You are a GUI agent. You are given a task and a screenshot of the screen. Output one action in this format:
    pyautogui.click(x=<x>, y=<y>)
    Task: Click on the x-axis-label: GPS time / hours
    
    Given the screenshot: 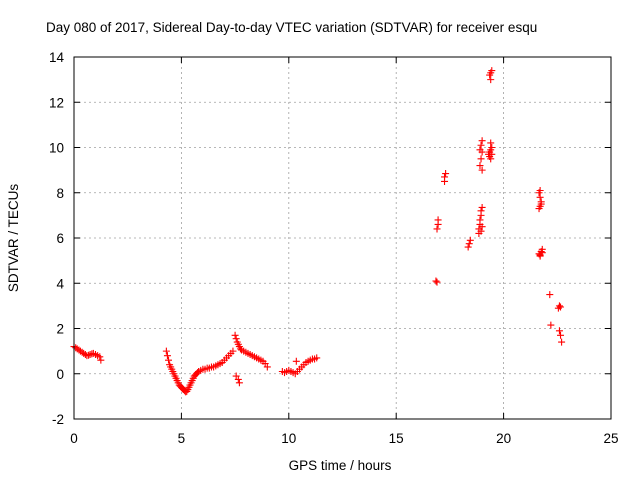 What is the action you would take?
    pyautogui.click(x=340, y=465)
    